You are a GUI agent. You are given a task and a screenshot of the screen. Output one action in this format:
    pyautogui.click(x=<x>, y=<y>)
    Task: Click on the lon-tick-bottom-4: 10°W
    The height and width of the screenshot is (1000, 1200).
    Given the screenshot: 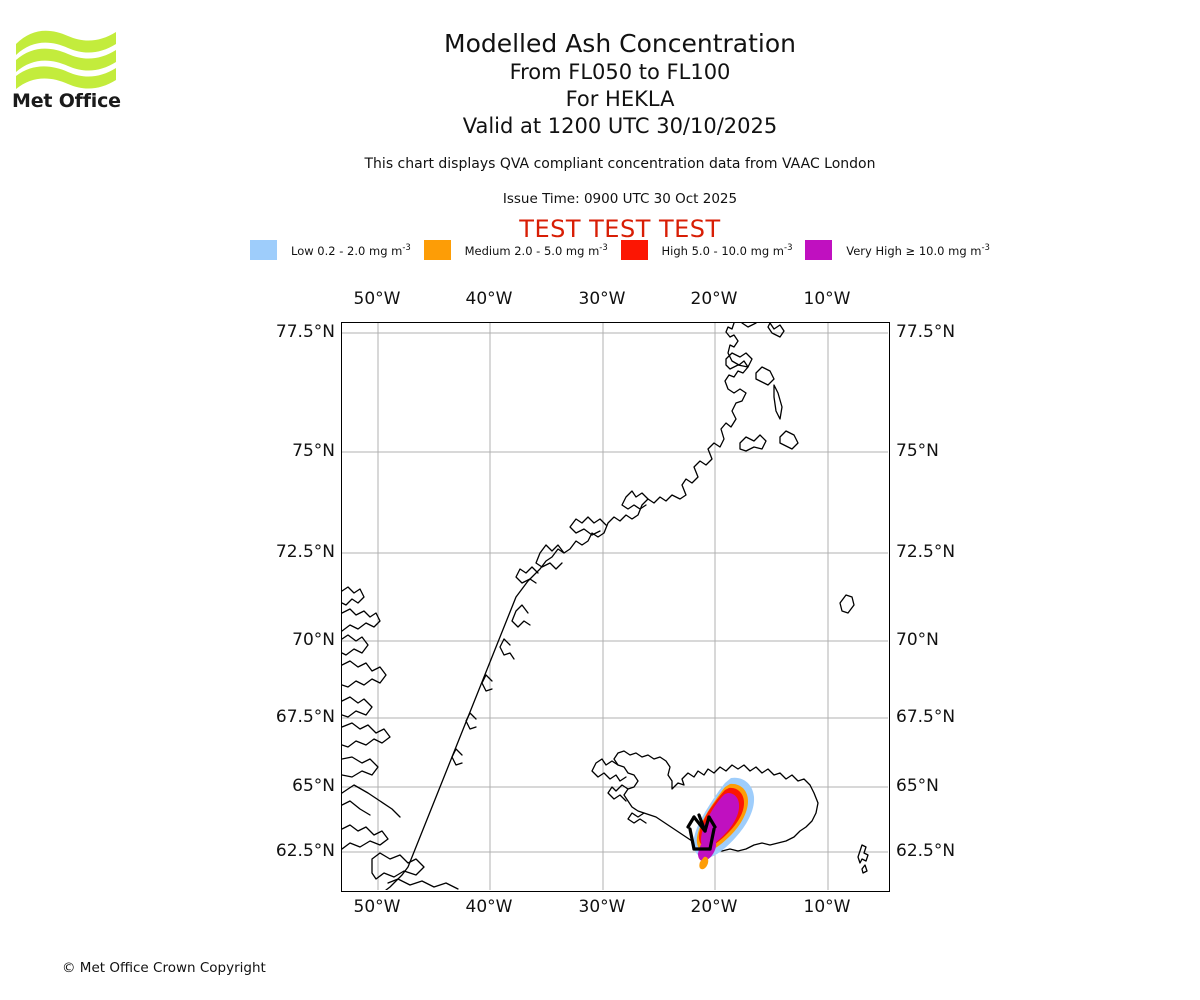 What is the action you would take?
    pyautogui.click(x=827, y=907)
    